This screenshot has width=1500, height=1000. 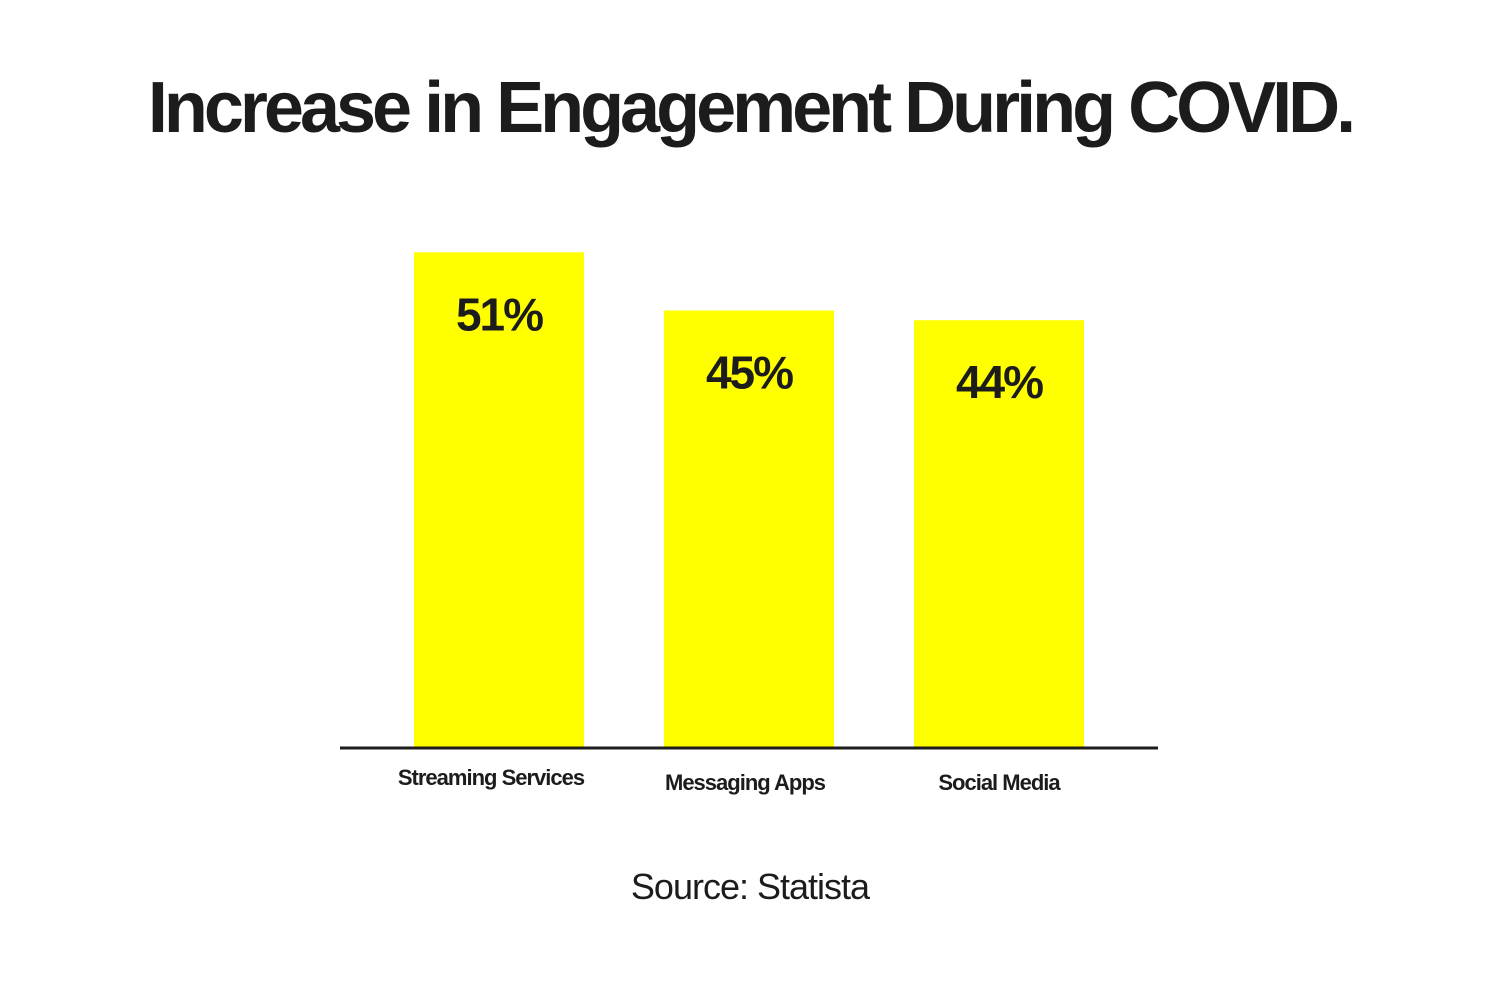 What do you see at coordinates (999, 782) in the screenshot?
I see `category-label-social-media: Social Media` at bounding box center [999, 782].